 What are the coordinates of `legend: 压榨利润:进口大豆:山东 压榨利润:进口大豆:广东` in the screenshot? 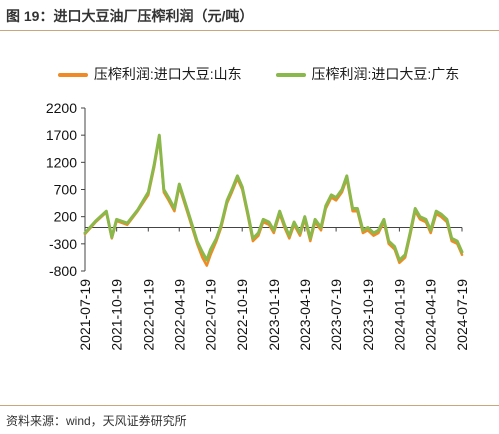 It's located at (273, 74).